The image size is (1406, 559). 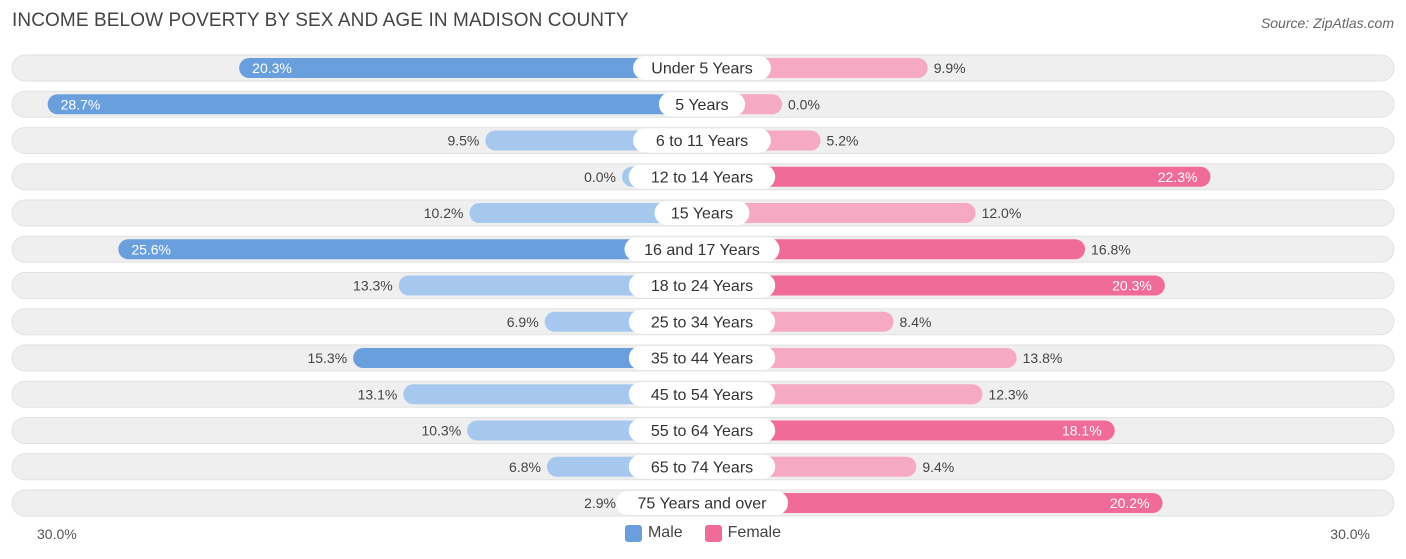 I want to click on value-label-male: 9.5%, so click(x=463, y=141).